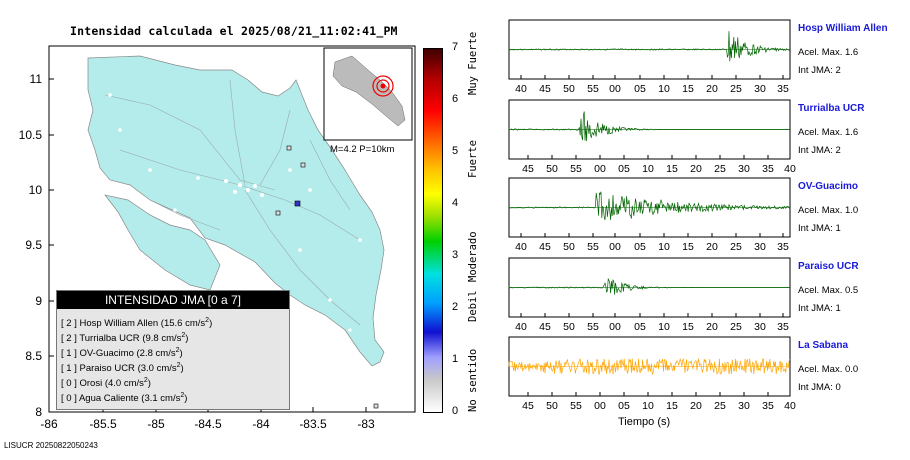  Describe the element at coordinates (831, 108) in the screenshot. I see `station-title: Turrialba UCR` at that location.